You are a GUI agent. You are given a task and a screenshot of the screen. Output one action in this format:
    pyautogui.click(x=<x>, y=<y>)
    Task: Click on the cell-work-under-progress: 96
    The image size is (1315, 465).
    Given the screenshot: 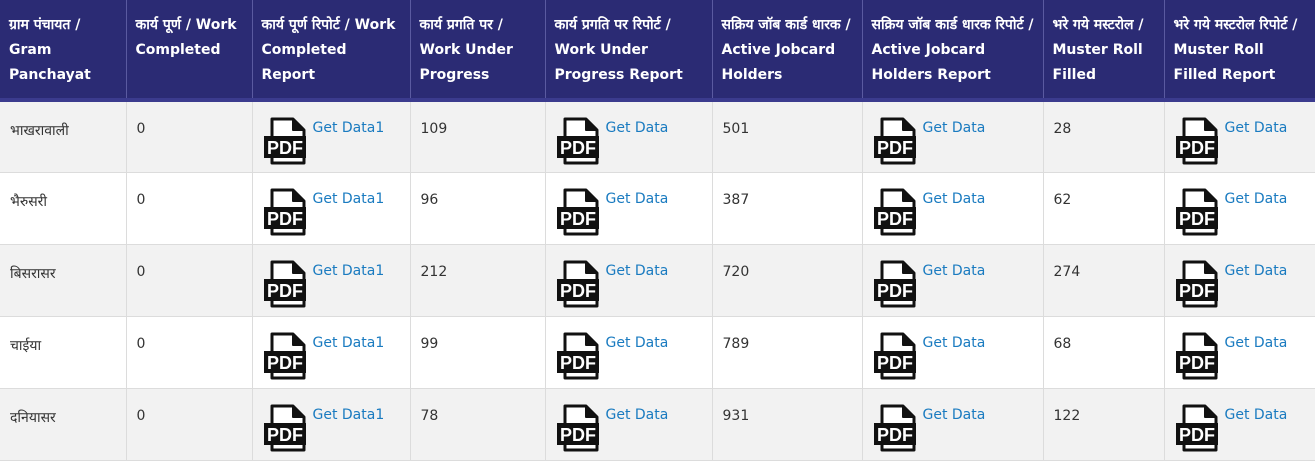 What is the action you would take?
    pyautogui.click(x=478, y=208)
    